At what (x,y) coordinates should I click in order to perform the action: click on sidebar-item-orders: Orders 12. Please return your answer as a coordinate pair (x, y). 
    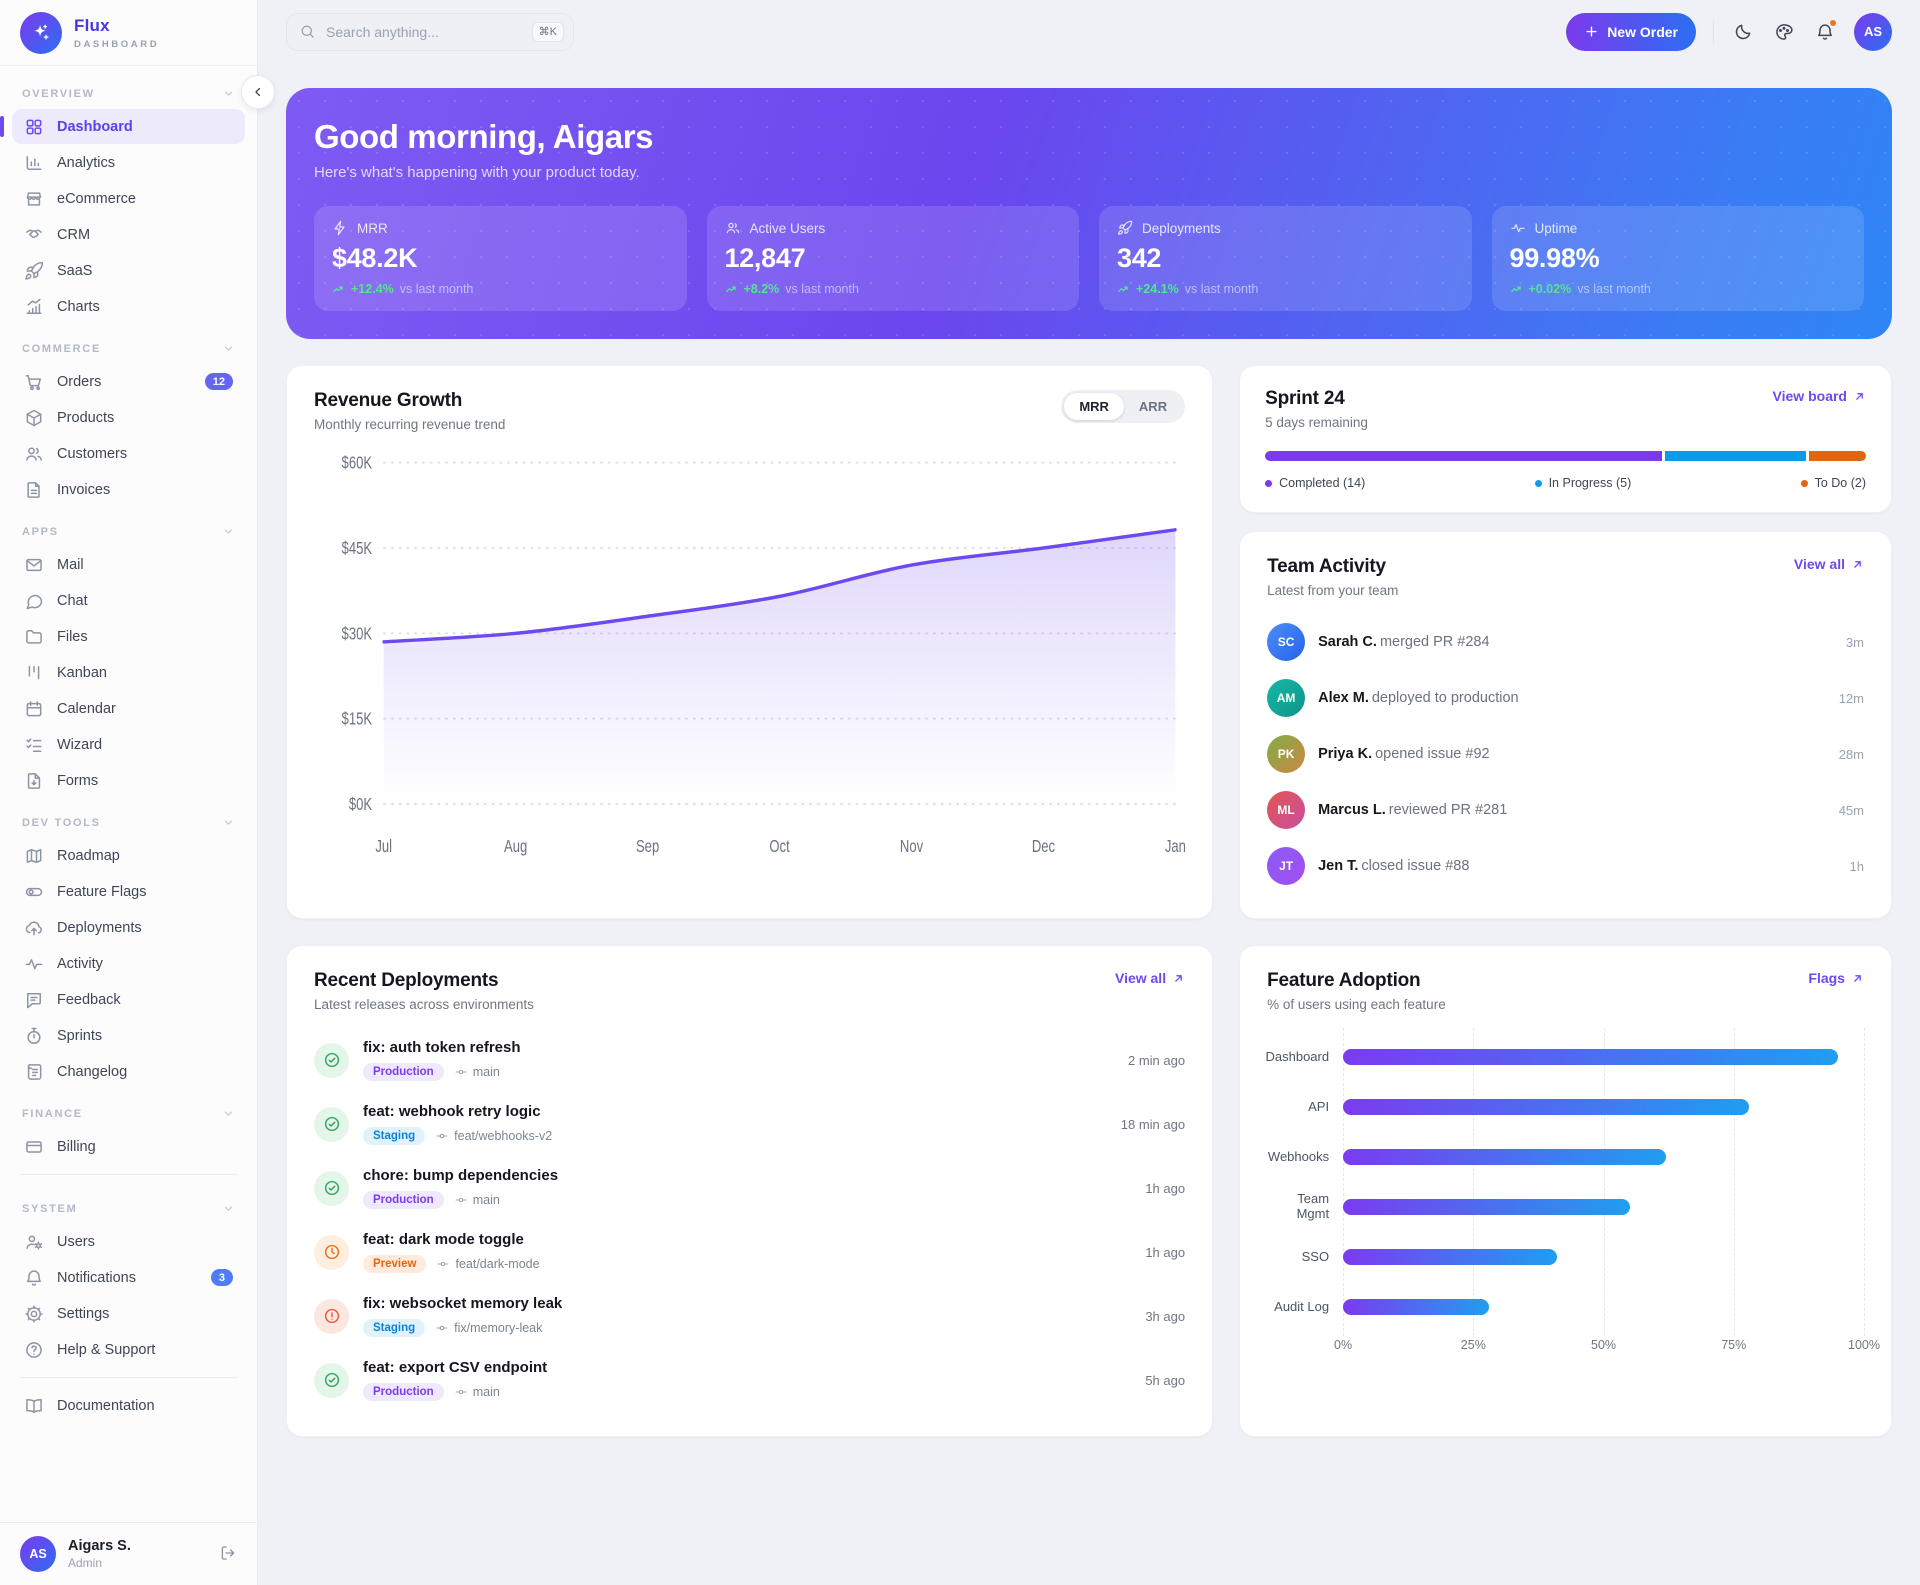
    Looking at the image, I should click on (128, 381).